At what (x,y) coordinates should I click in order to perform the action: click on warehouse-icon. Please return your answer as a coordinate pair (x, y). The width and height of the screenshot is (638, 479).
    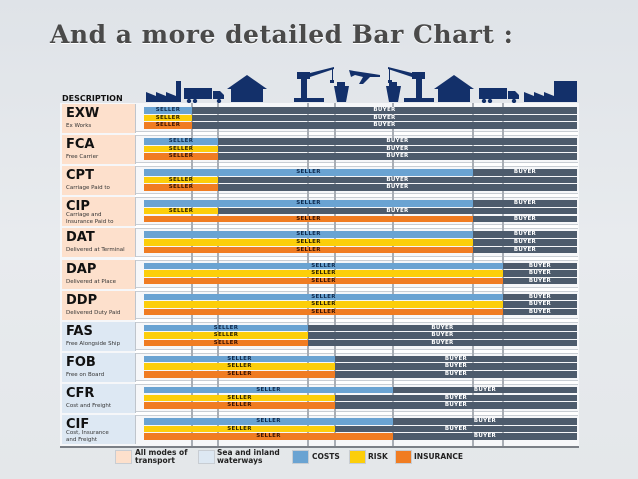
    Looking at the image, I should click on (247, 88).